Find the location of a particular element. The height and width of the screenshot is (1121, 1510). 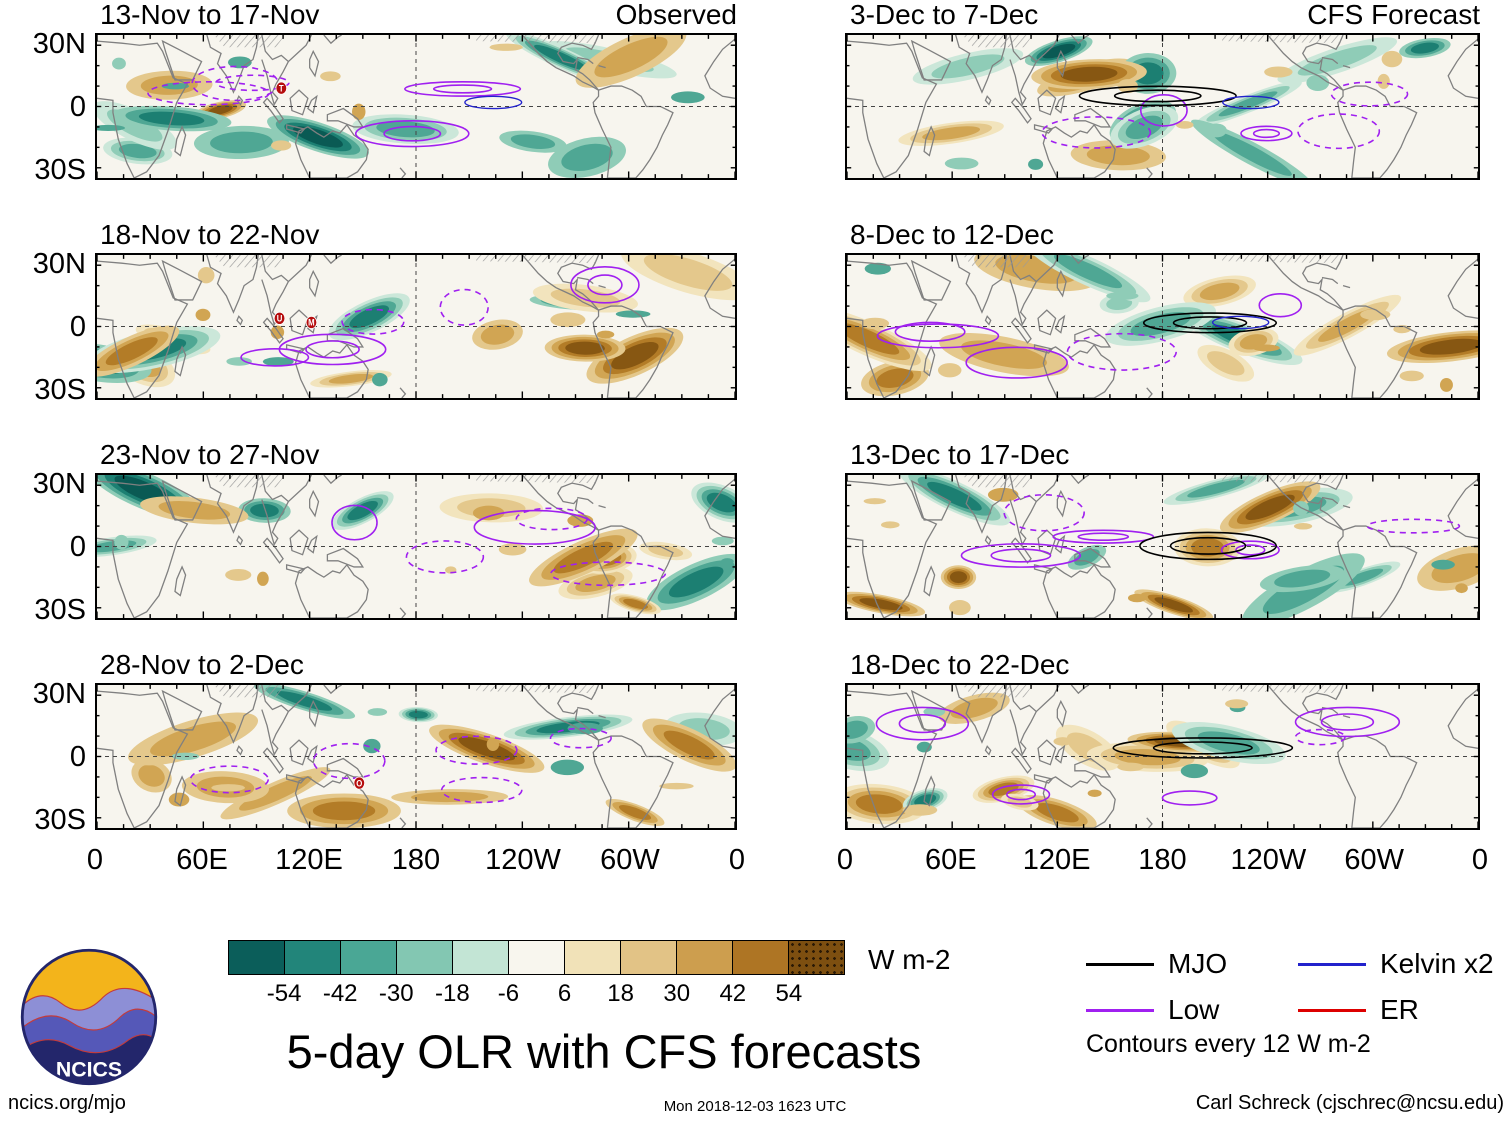

legend-item: ER is located at coordinates (1404, 1010).